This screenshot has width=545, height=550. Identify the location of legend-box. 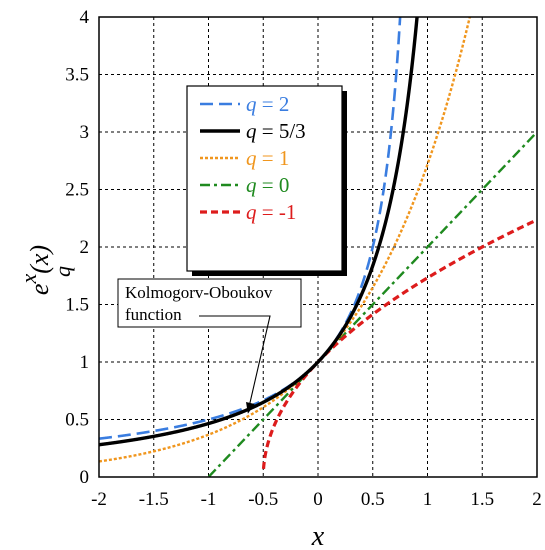
(264, 178).